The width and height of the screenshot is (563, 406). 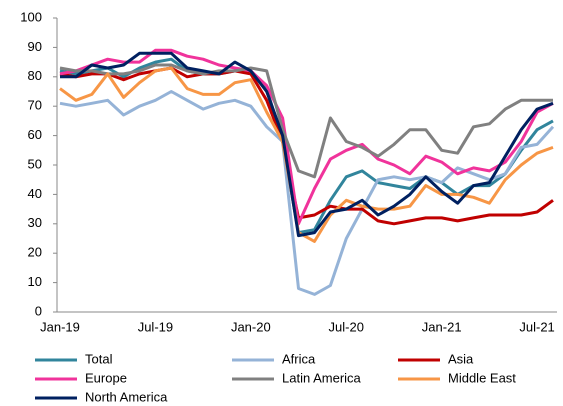 I want to click on y-tick-label: 60, so click(x=35, y=134).